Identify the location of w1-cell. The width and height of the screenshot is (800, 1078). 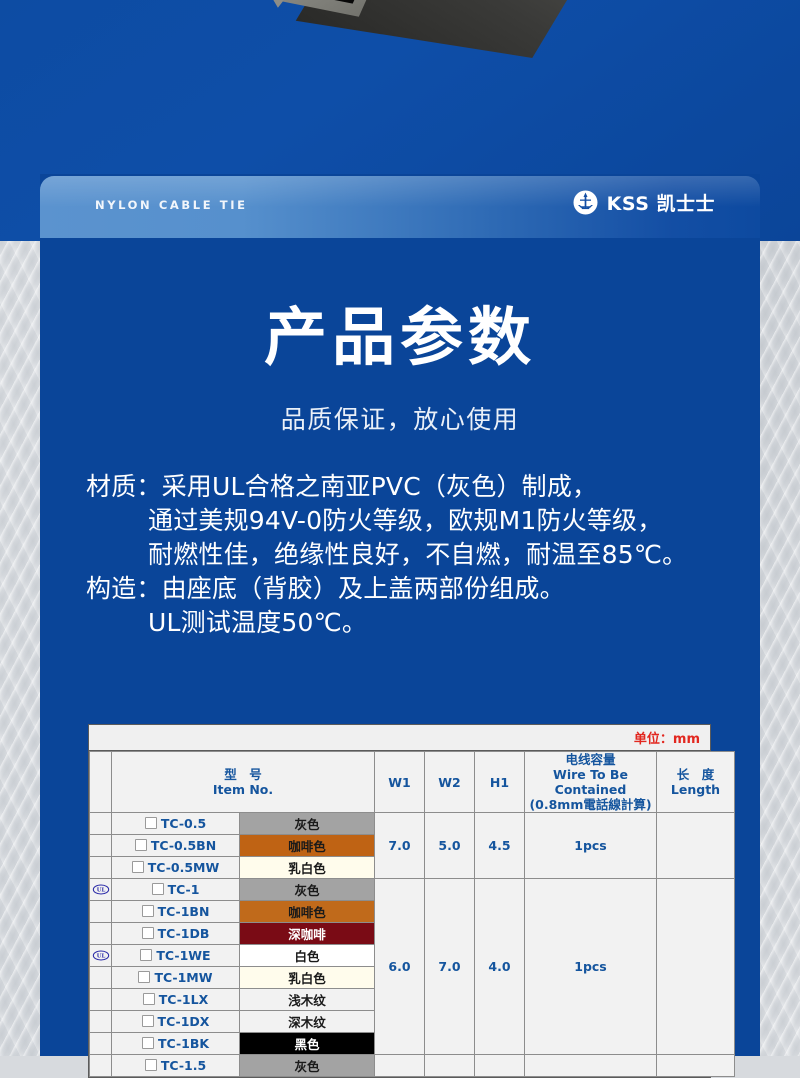
(399, 1065).